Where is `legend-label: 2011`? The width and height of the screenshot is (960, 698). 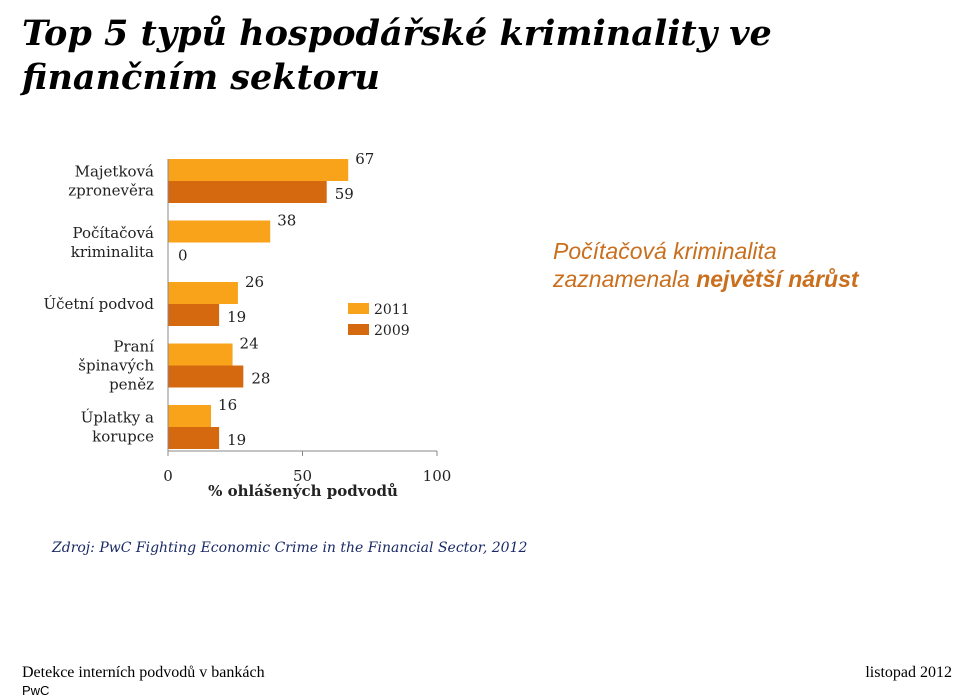 legend-label: 2011 is located at coordinates (392, 310).